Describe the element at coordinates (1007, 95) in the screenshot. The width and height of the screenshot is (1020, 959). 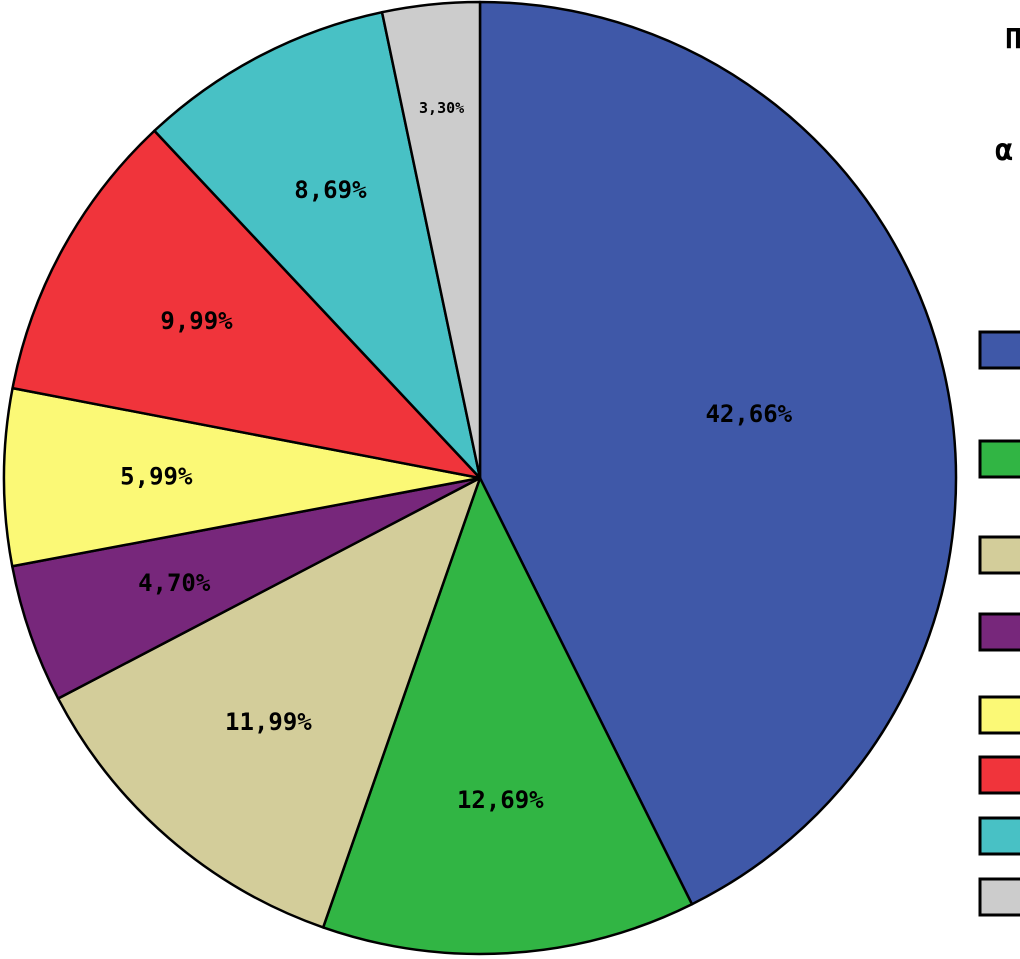
I see `chart-title-area: Π : α` at that location.